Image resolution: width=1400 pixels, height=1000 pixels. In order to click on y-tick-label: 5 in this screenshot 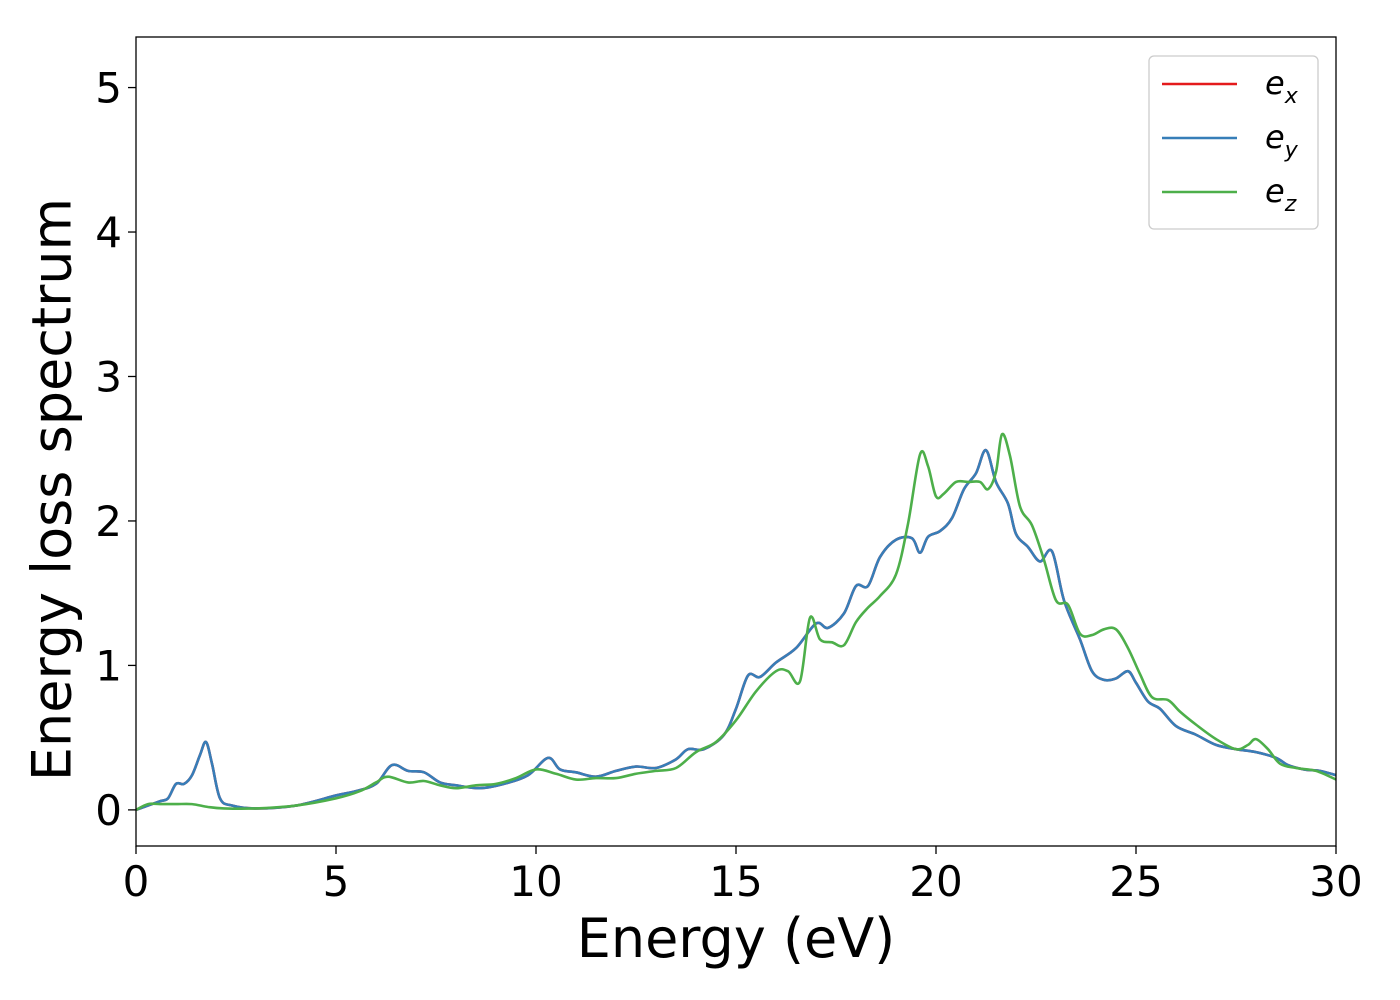, I will do `click(108, 88)`.